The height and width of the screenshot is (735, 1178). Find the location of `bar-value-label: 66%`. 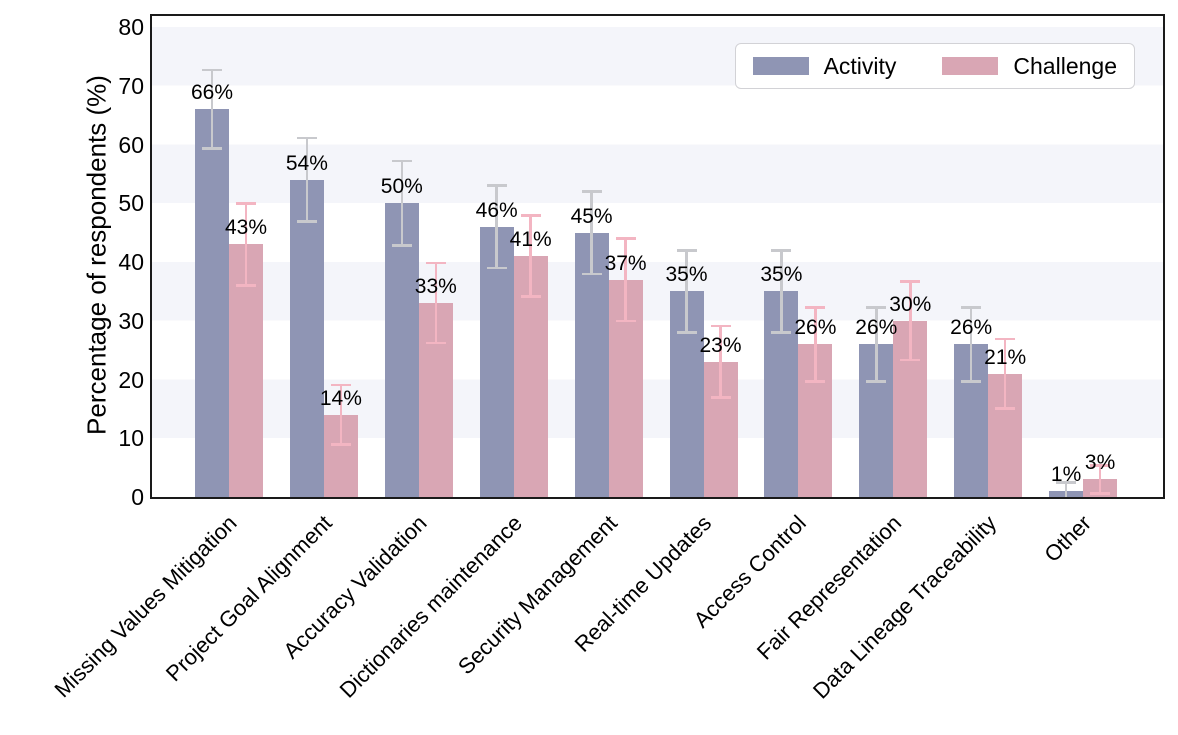

bar-value-label: 66% is located at coordinates (212, 93).